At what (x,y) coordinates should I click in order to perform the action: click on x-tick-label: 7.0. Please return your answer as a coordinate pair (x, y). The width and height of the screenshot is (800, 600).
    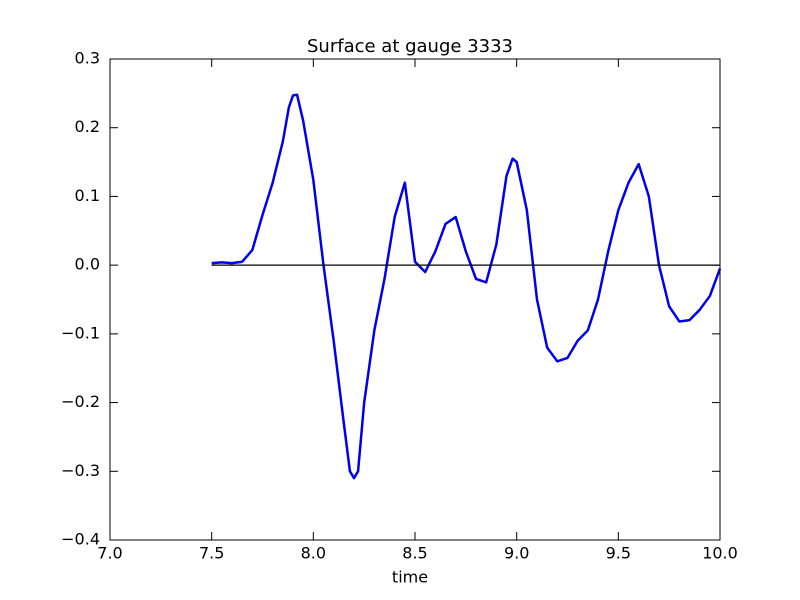
    Looking at the image, I should click on (109, 553).